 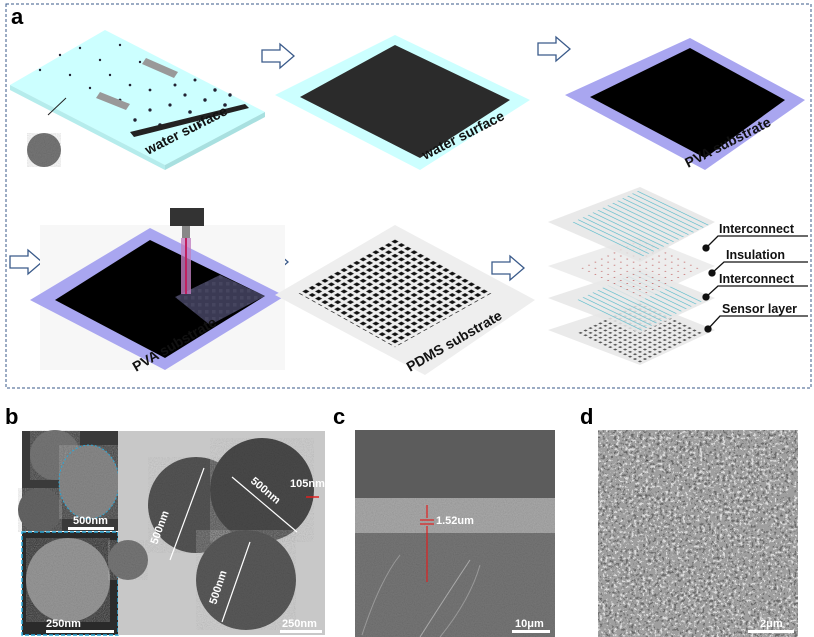 What do you see at coordinates (307, 484) in the screenshot?
I see `shell-thickness-label: 105nm` at bounding box center [307, 484].